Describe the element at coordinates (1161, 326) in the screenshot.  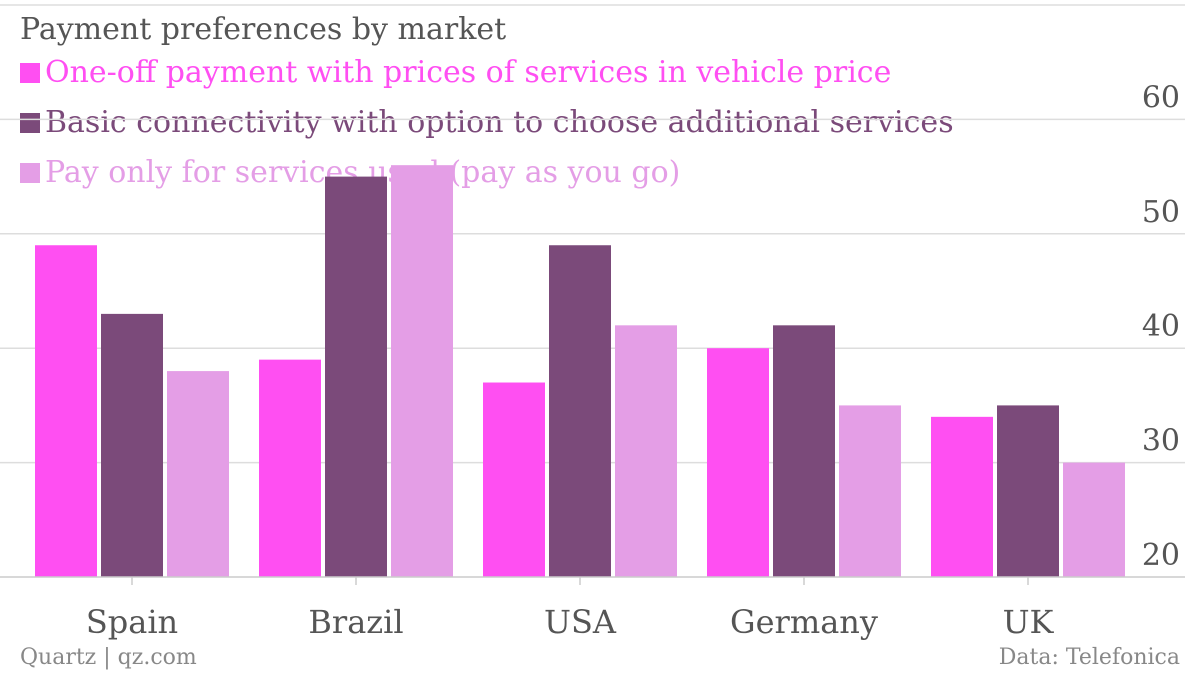
I see `y-tick-label-40: 40` at that location.